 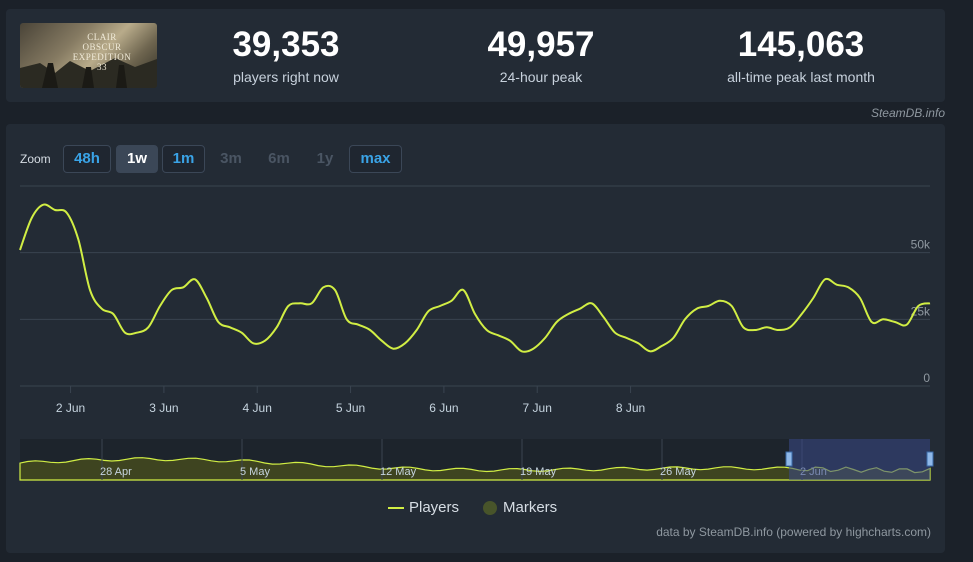 What do you see at coordinates (231, 158) in the screenshot?
I see `zoom-button-3m: 3m` at bounding box center [231, 158].